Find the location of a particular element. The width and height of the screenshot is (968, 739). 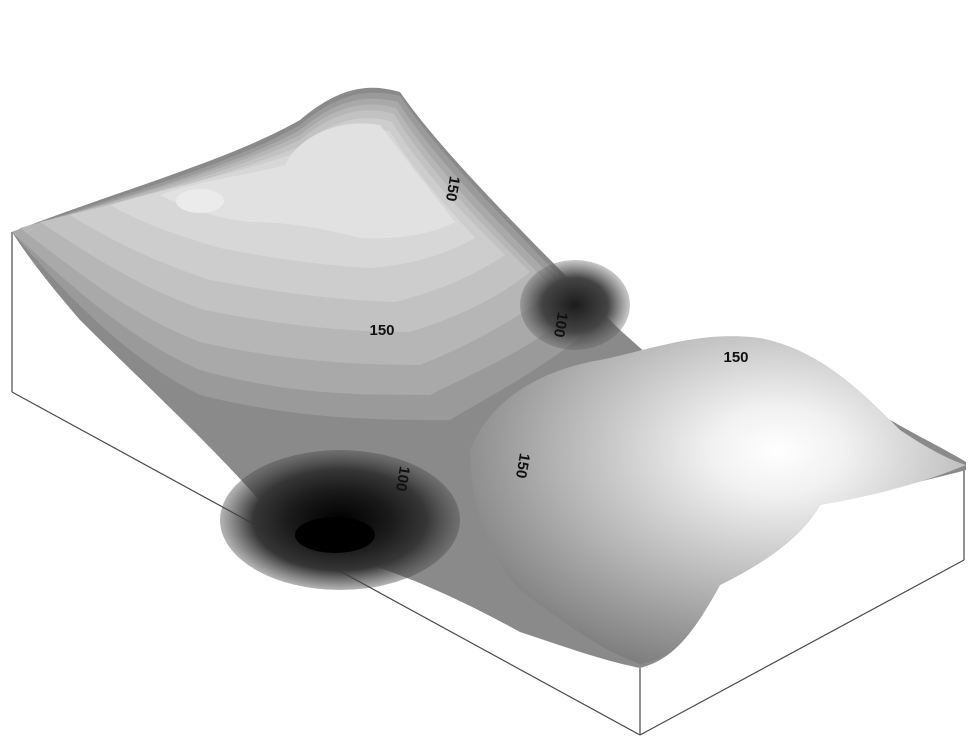

dark-hollow-core is located at coordinates (335, 535).